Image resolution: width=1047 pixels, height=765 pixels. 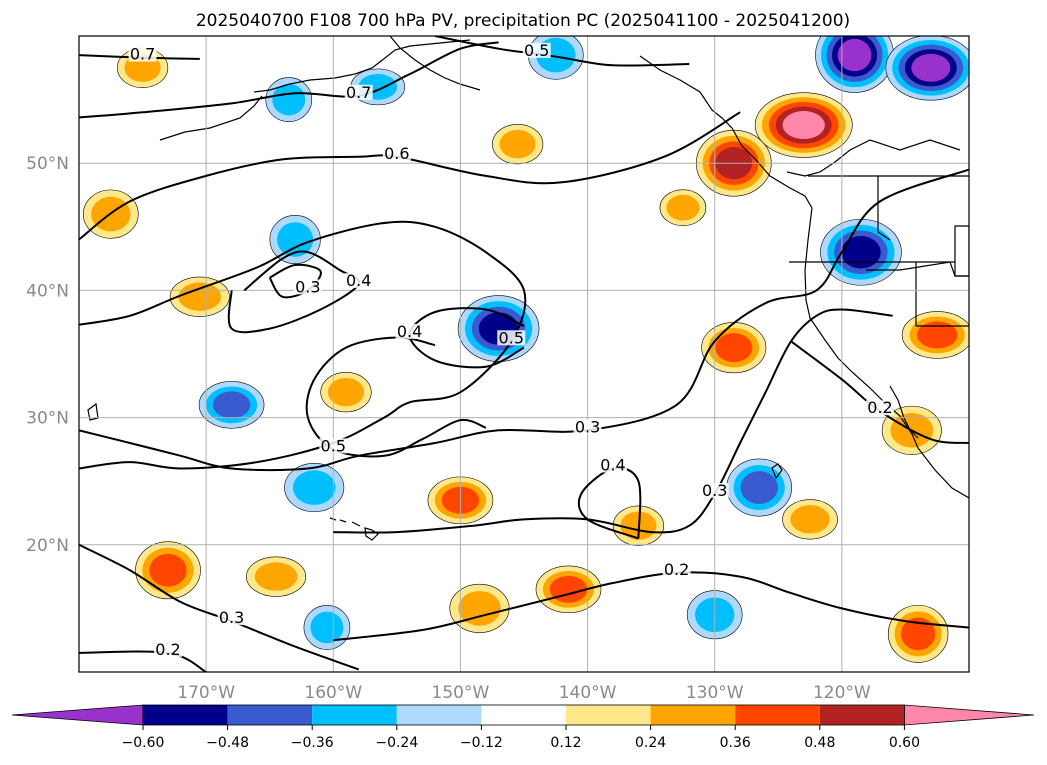 I want to click on colorbar-tick-label: 0.12, so click(x=565, y=743).